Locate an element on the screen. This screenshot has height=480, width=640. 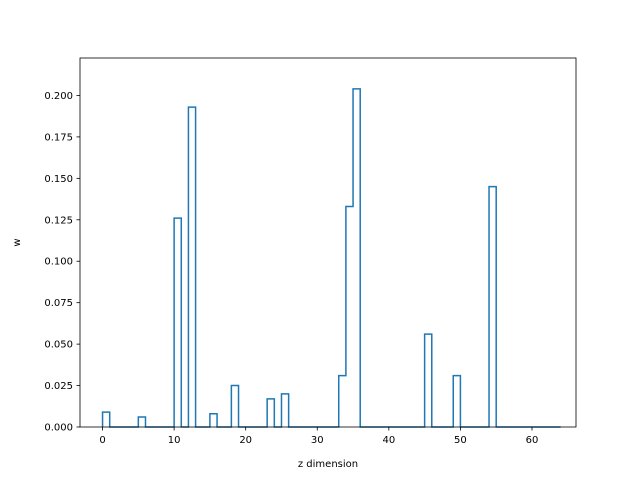
x-tick-label: 10 is located at coordinates (174, 440).